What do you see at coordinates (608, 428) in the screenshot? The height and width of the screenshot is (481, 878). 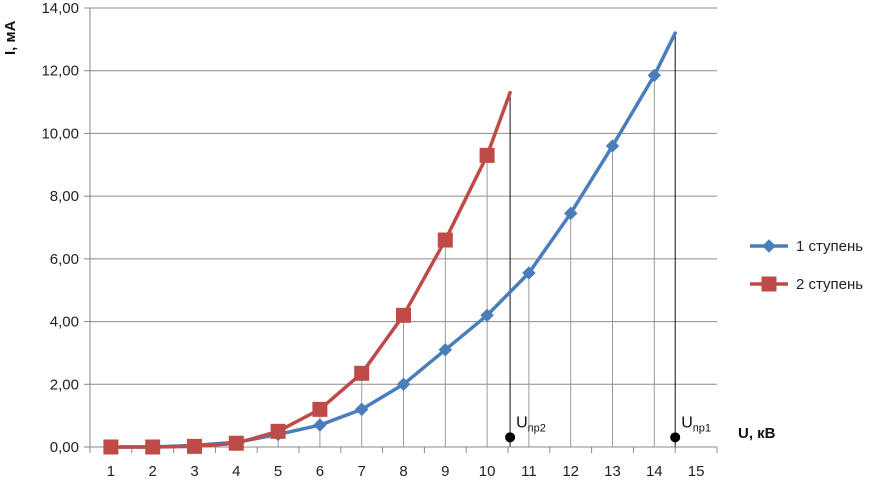 I see `annotations: Uпр2 Uпр1` at bounding box center [608, 428].